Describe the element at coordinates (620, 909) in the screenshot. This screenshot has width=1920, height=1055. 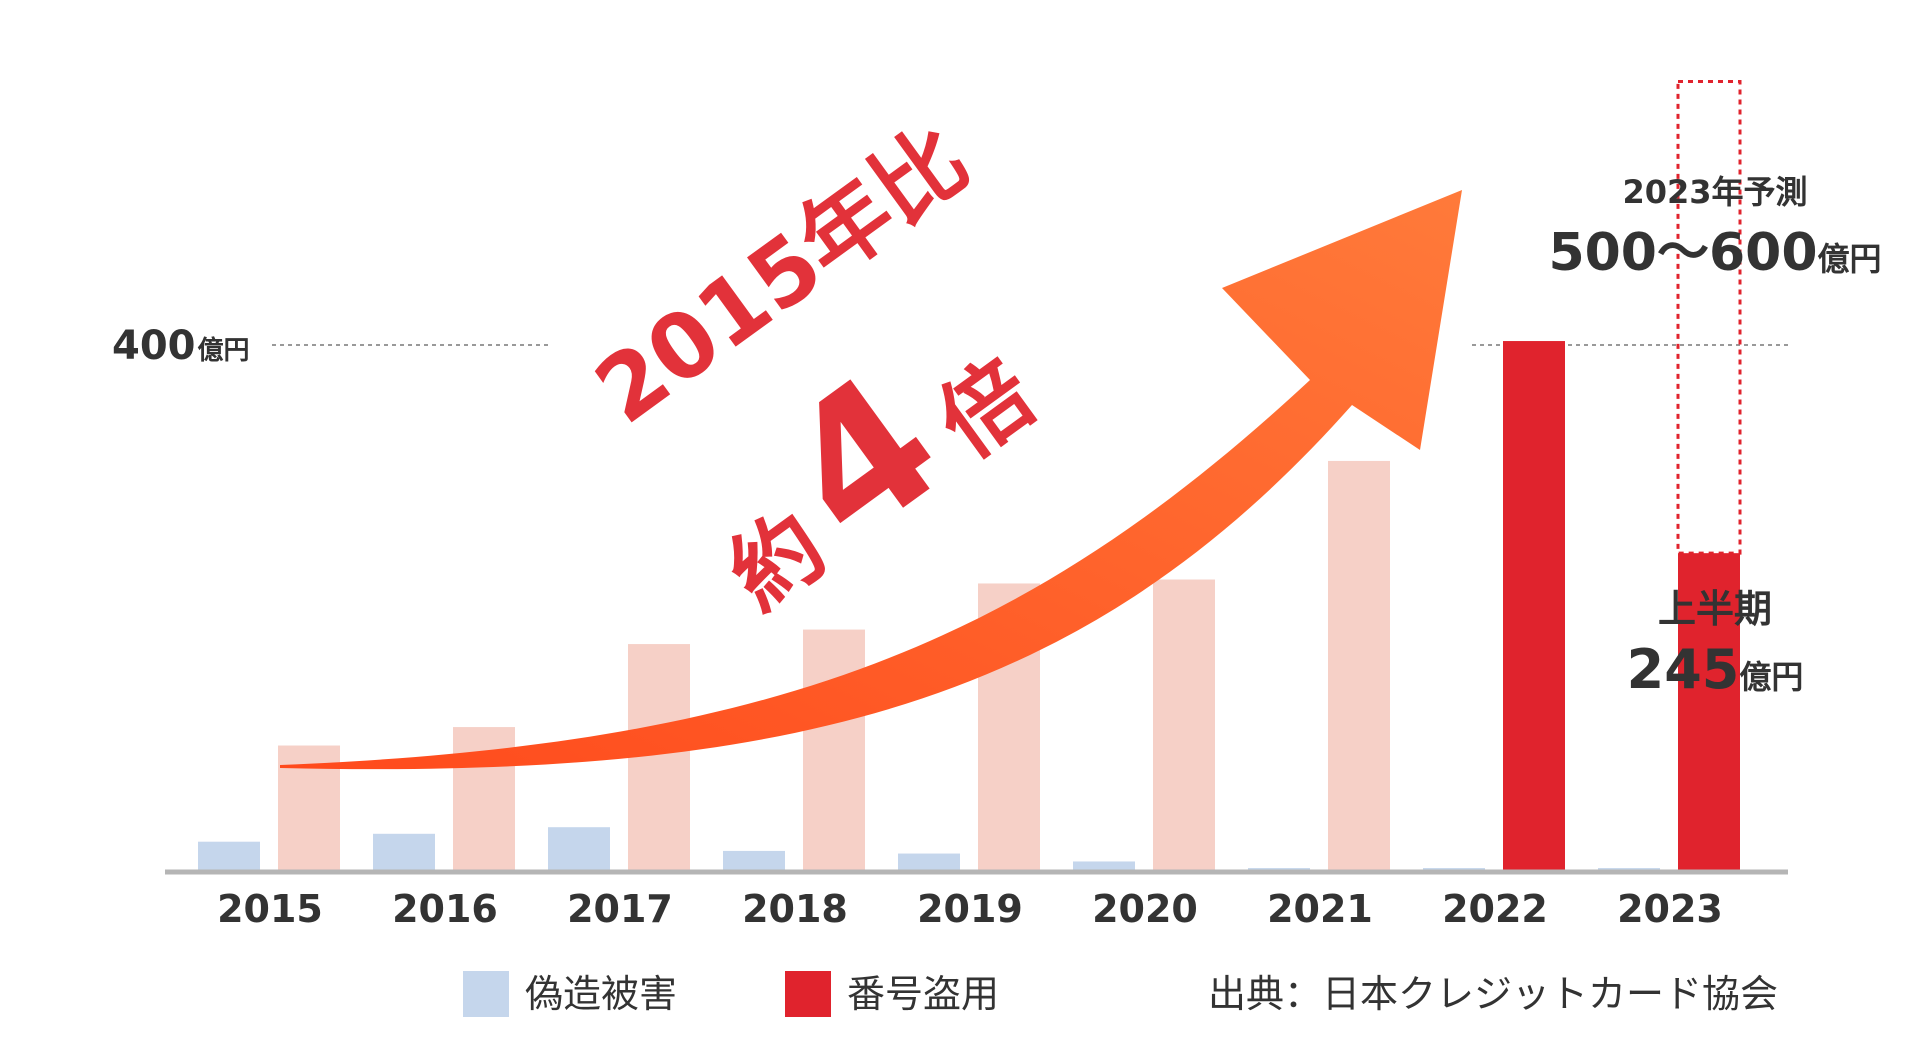
I see `x-tick-2017: 2017` at that location.